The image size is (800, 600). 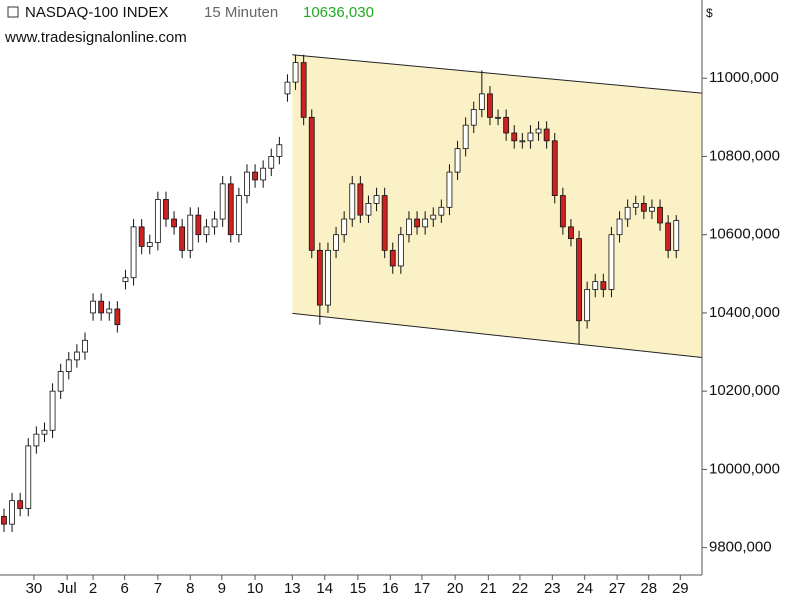 What do you see at coordinates (95, 37) in the screenshot?
I see `source: www.tradesignalonline.com` at bounding box center [95, 37].